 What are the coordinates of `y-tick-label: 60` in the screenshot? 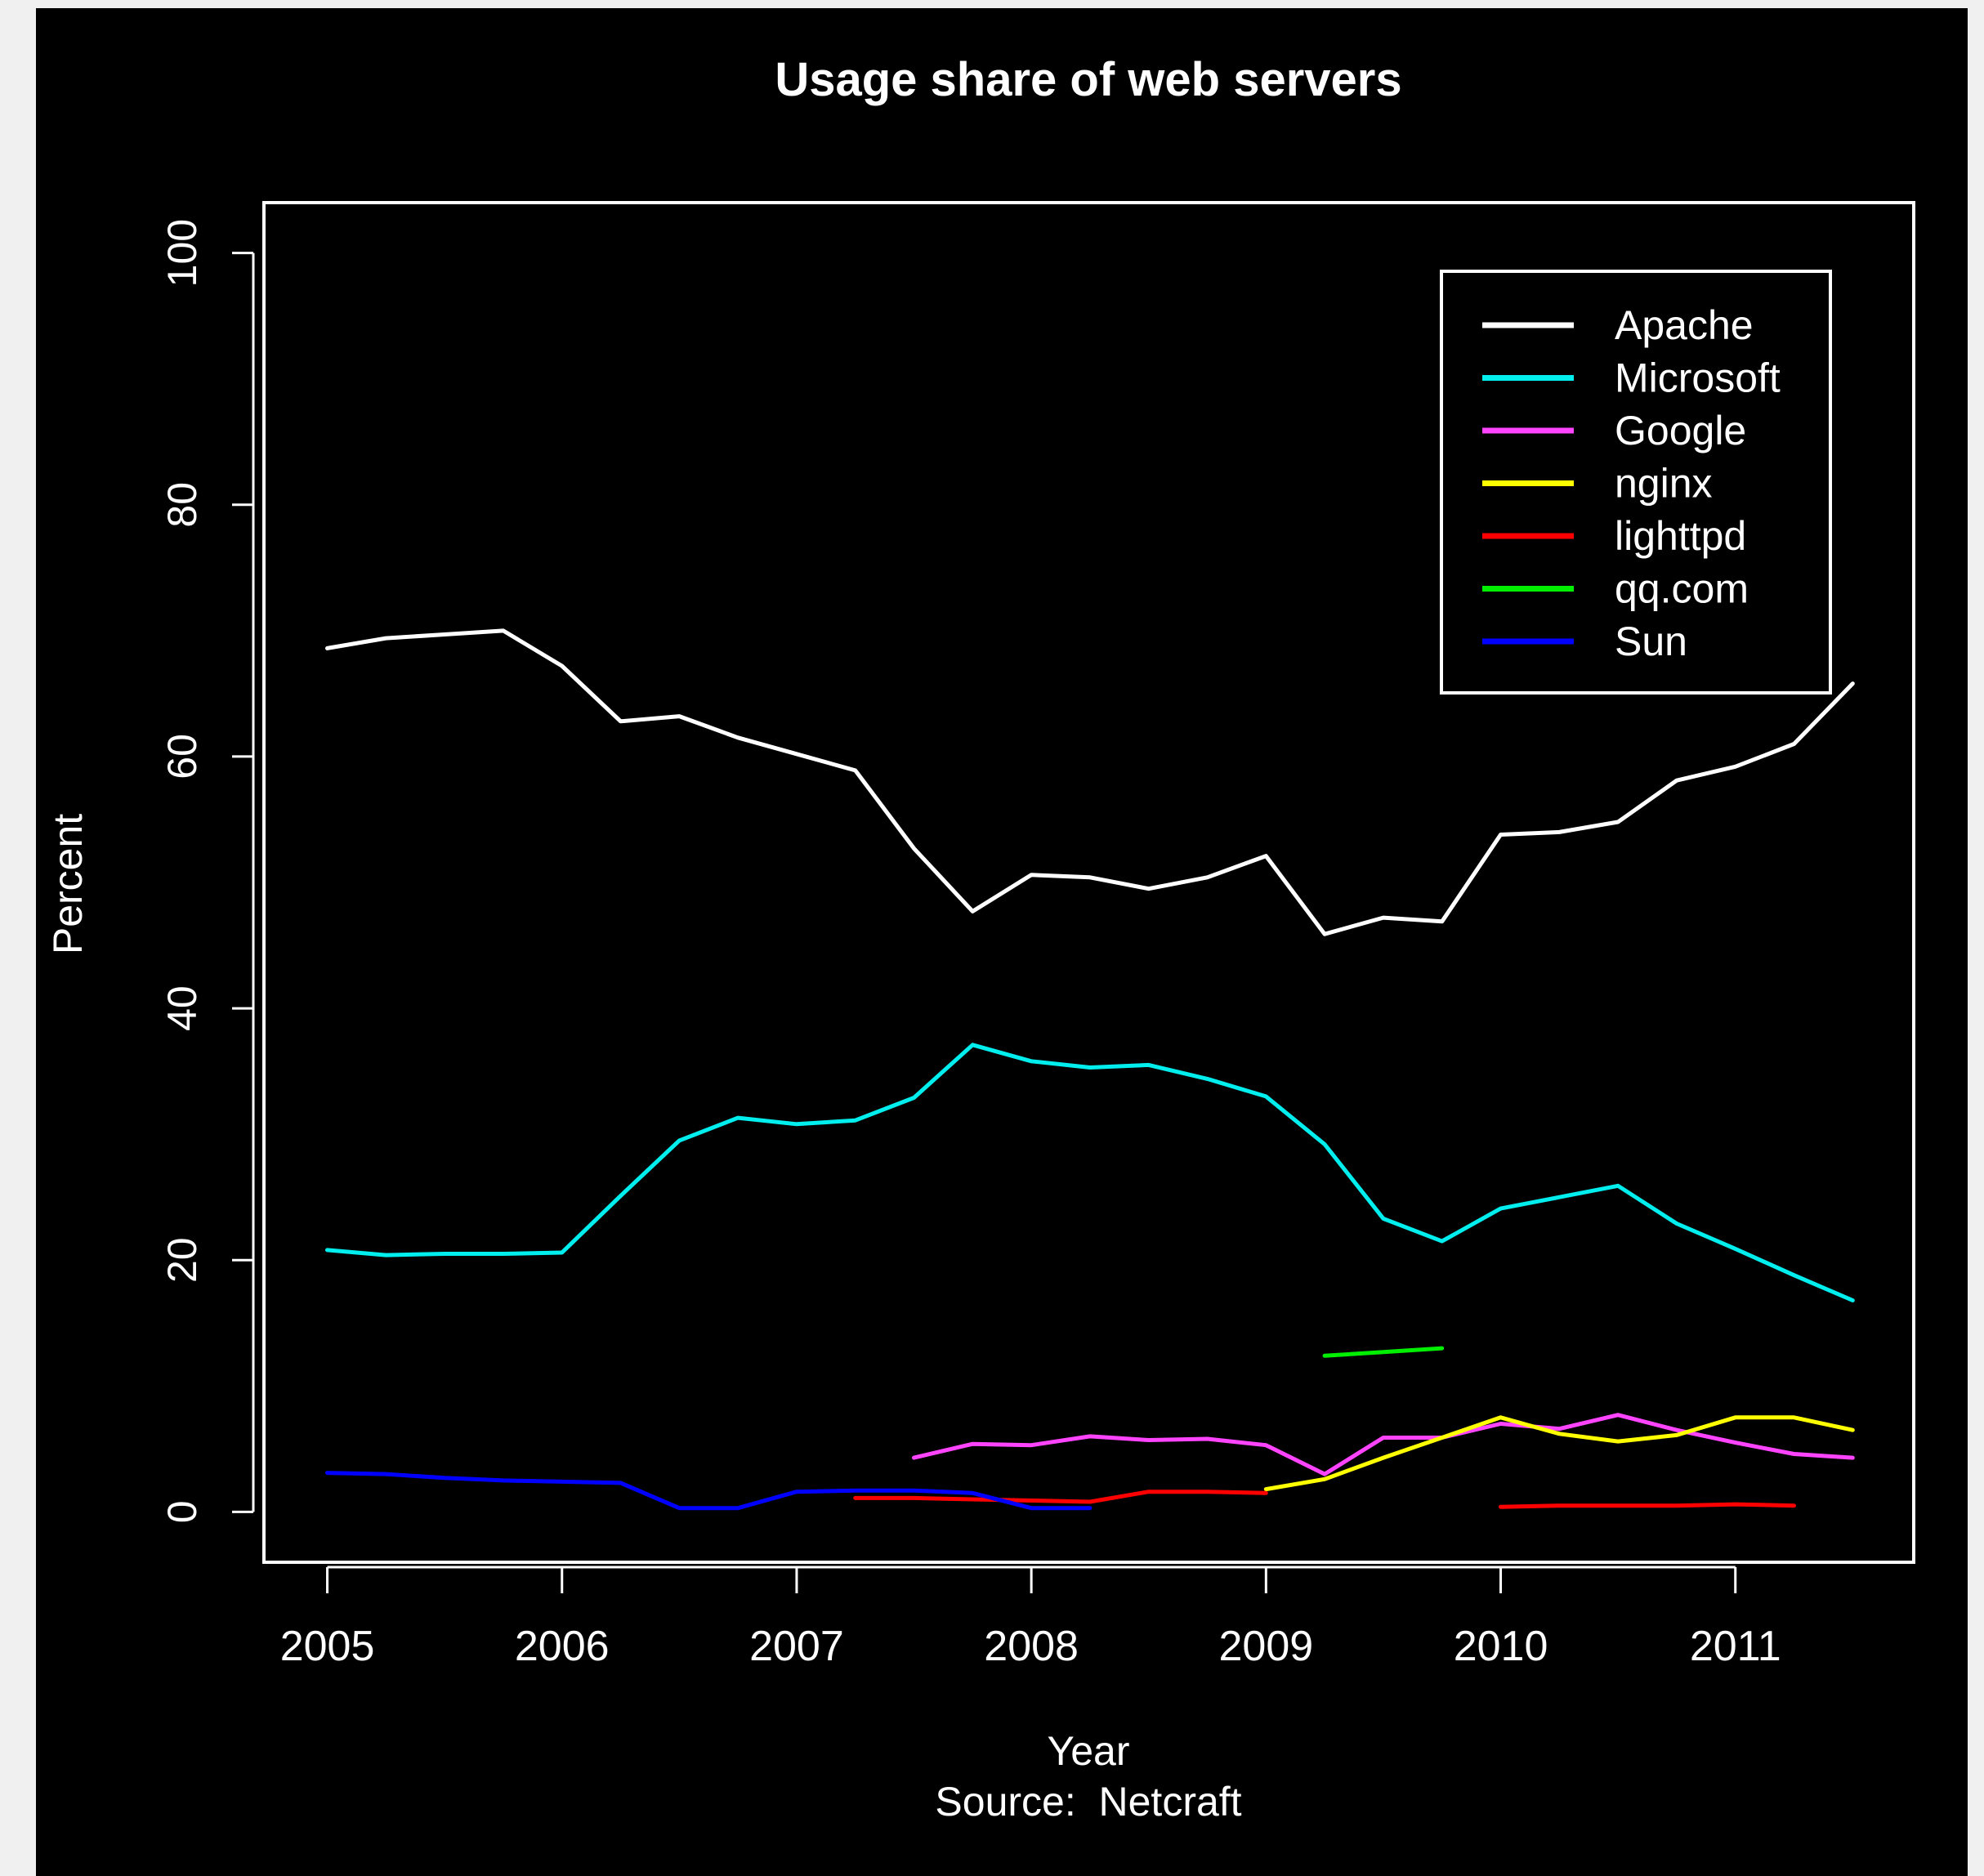 It's located at (182, 756).